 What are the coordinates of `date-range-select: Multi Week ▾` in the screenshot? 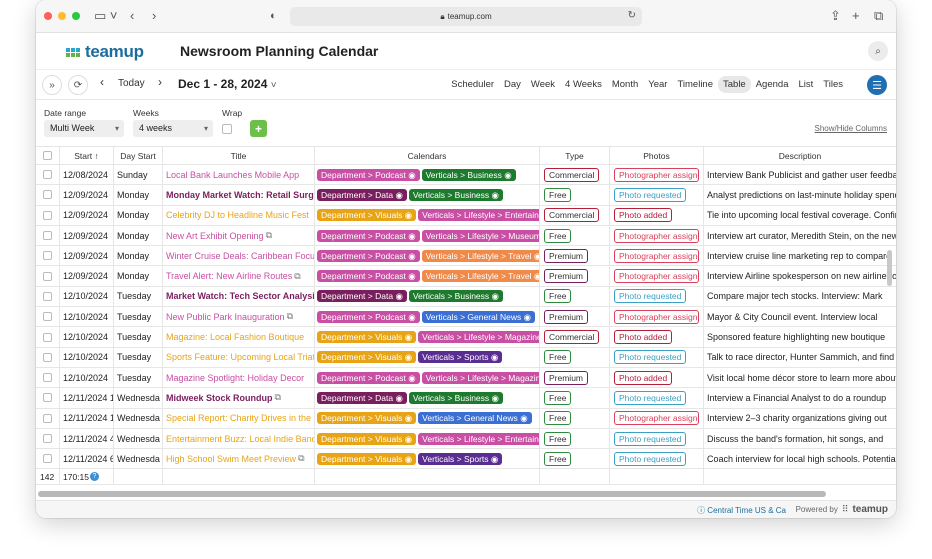 It's located at (84, 128).